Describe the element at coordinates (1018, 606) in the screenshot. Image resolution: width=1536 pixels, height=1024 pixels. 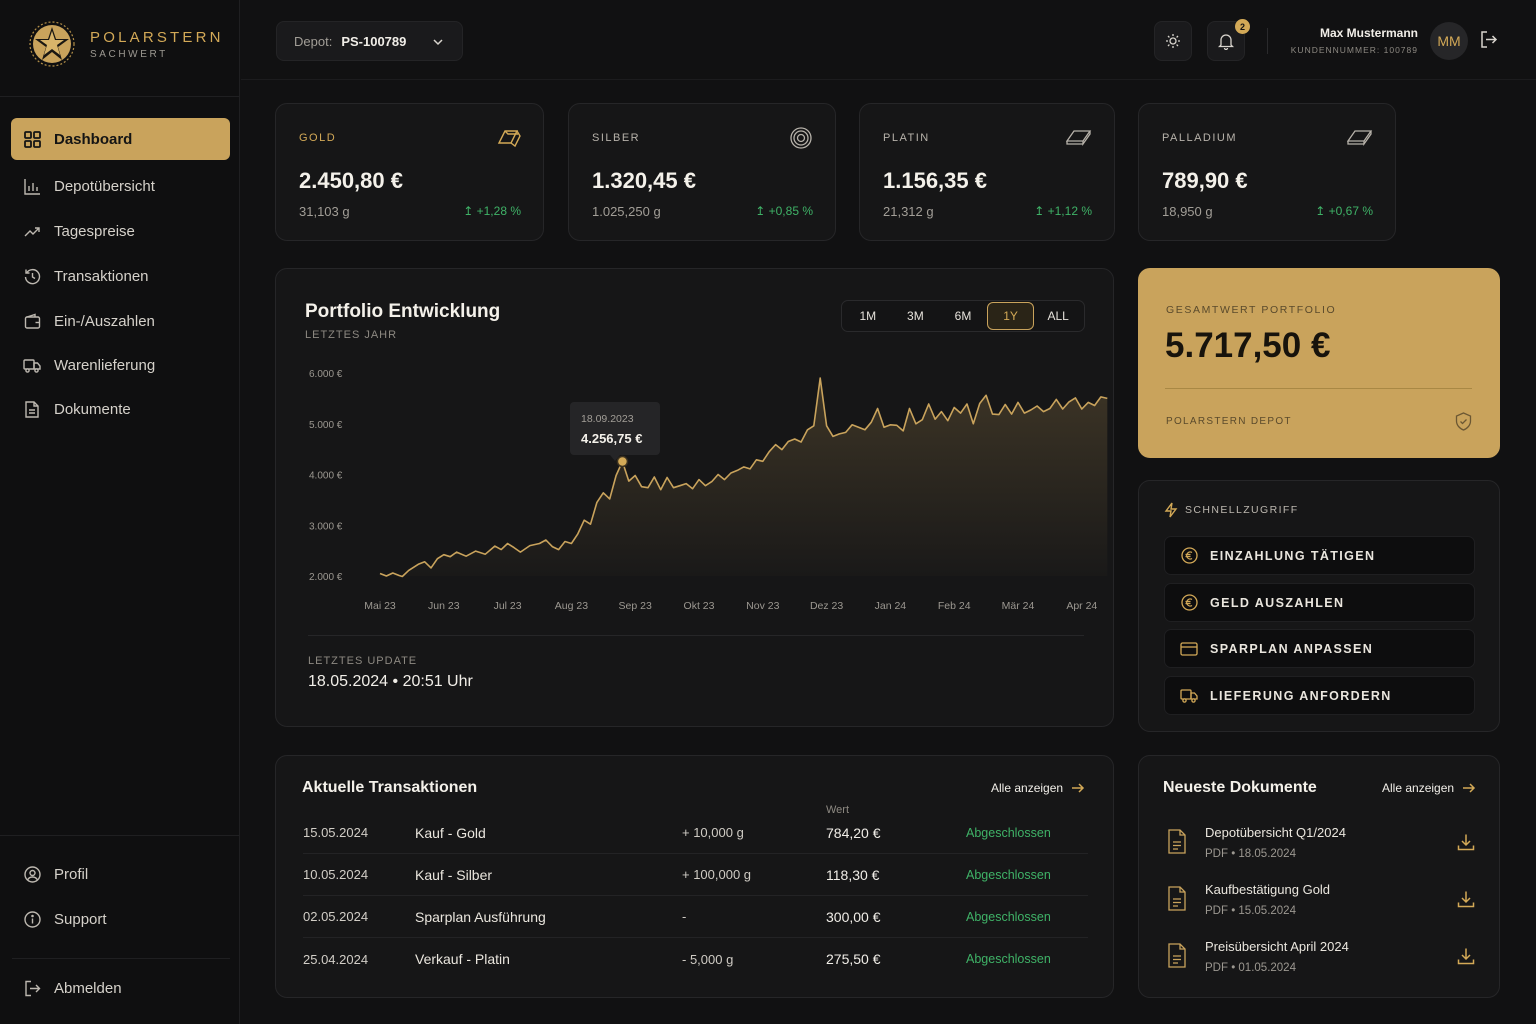
I see `x-tick-label: Mär 24` at that location.